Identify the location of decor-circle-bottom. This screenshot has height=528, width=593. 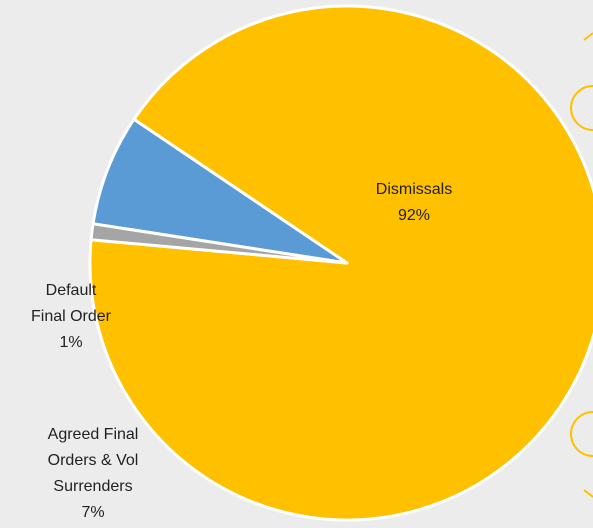
(581, 434).